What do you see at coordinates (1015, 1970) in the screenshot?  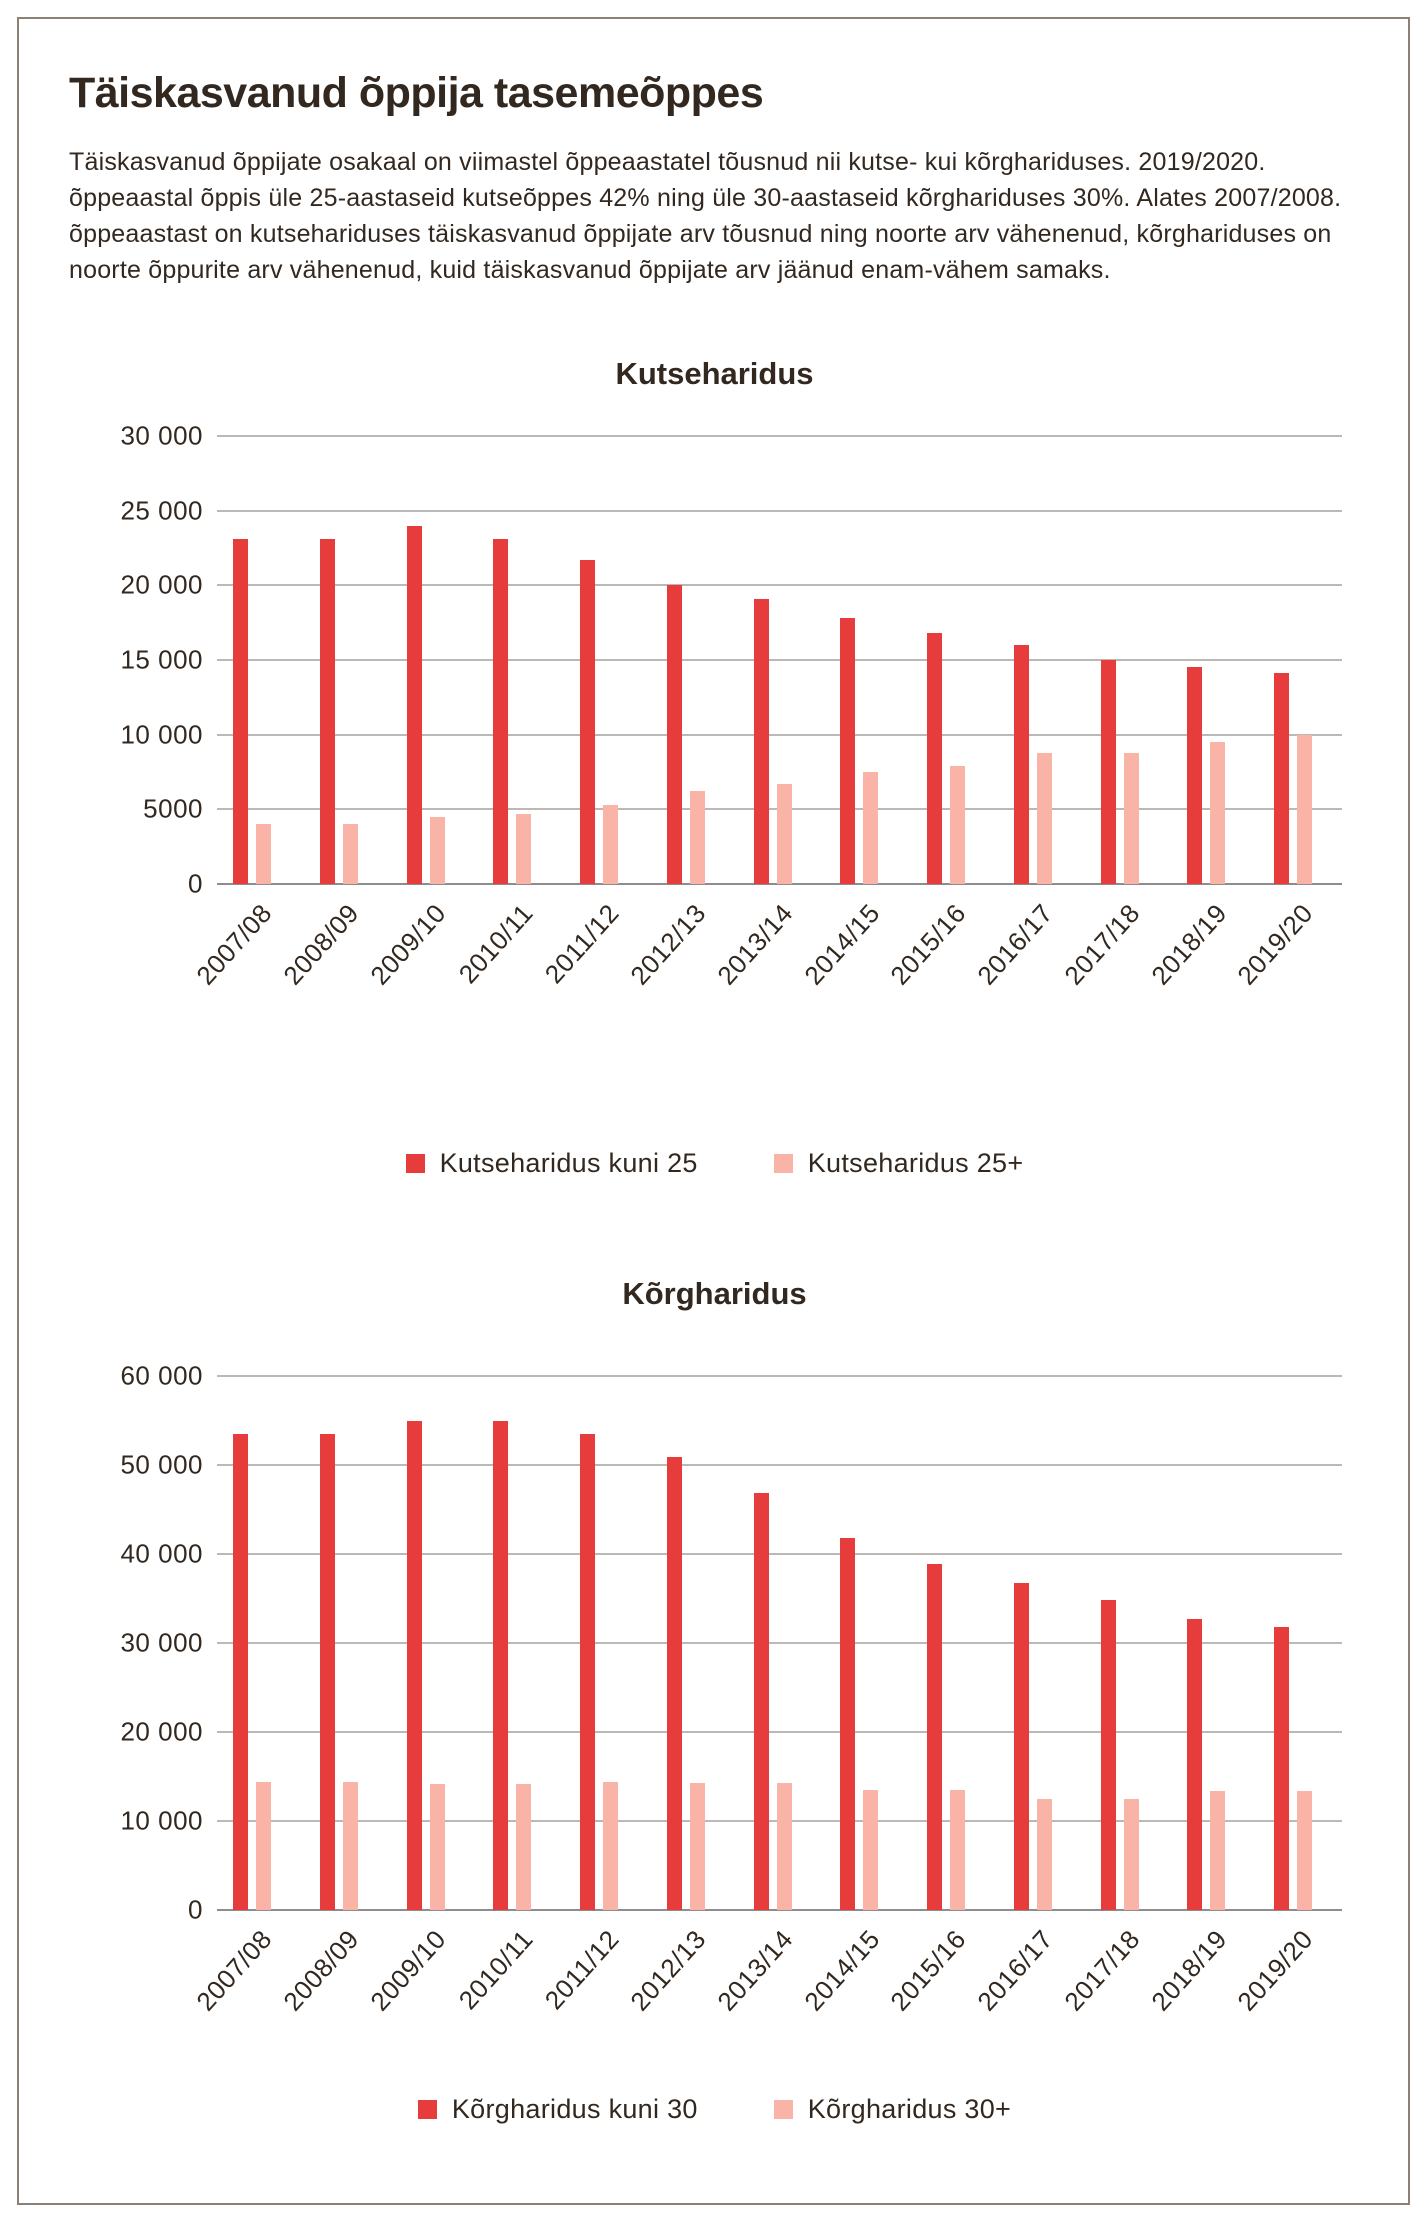 I see `x-axis-label: 2016/17` at bounding box center [1015, 1970].